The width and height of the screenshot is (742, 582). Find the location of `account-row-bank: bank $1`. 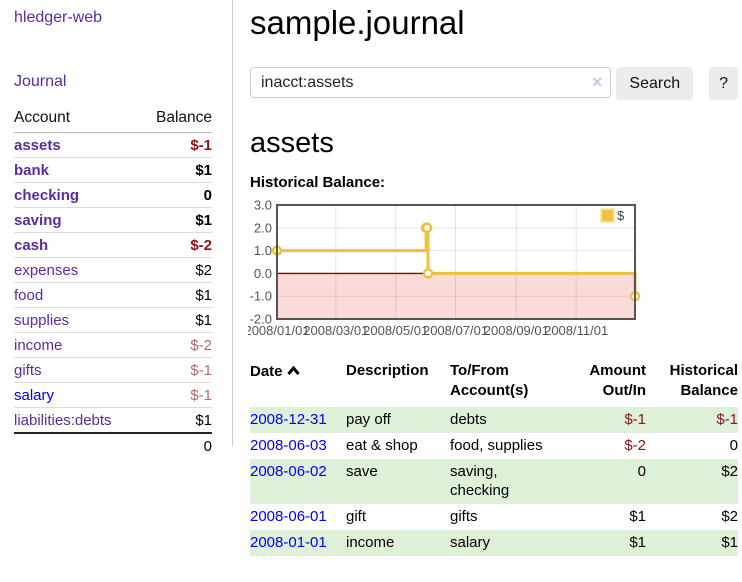

account-row-bank: bank $1 is located at coordinates (113, 170).